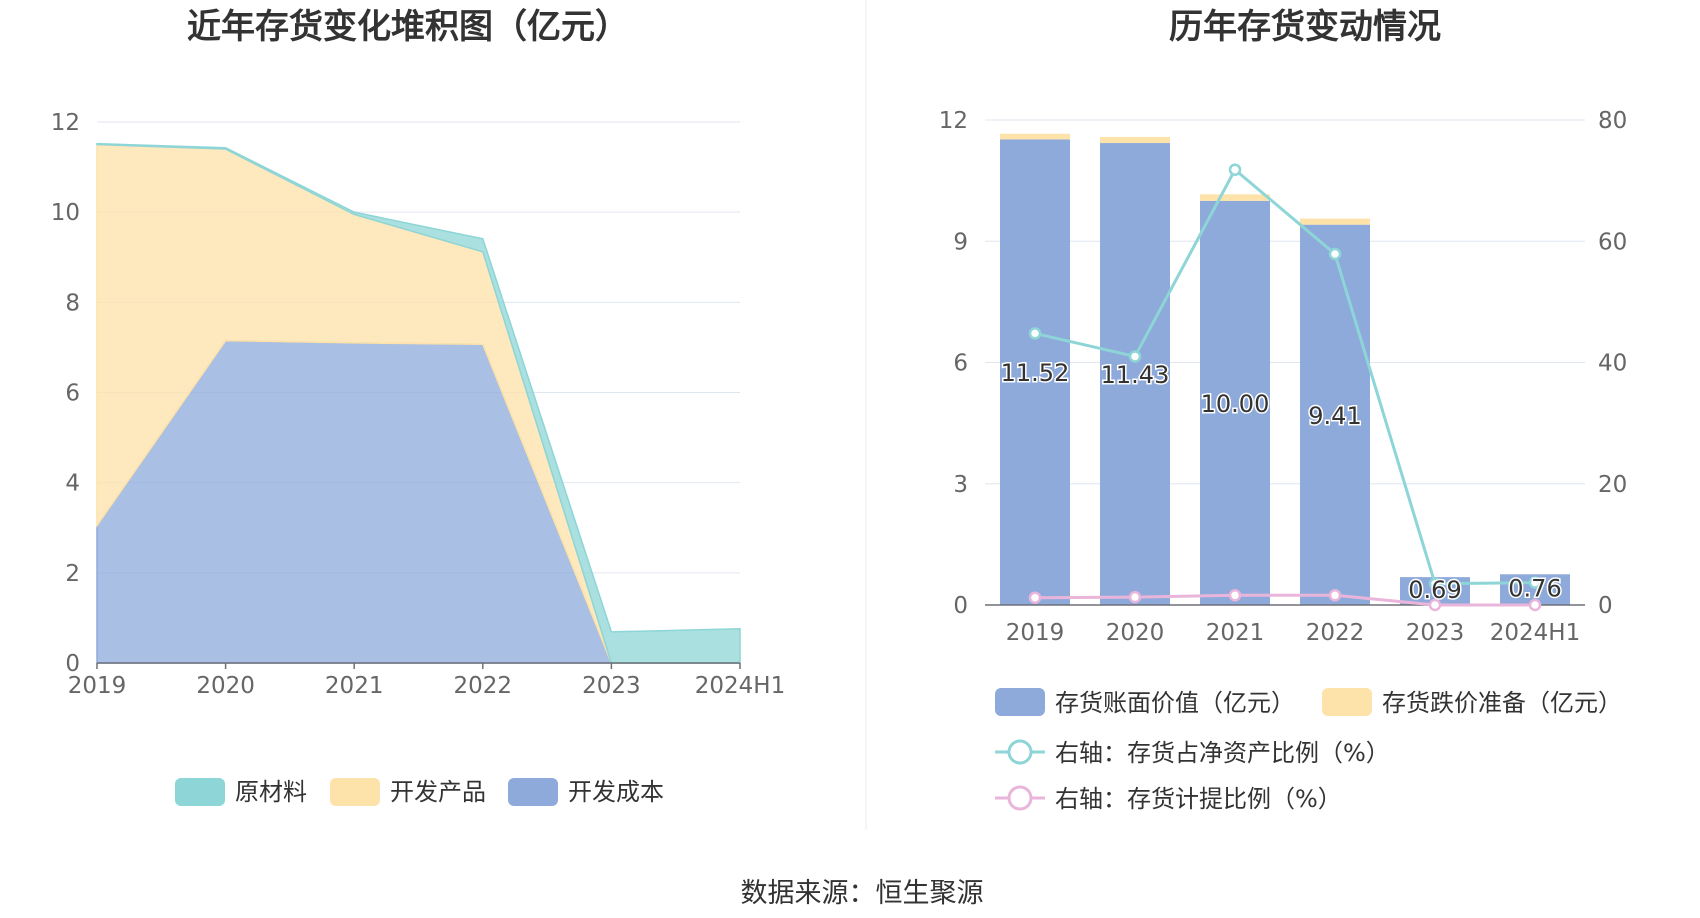 Image resolution: width=1700 pixels, height=918 pixels. I want to click on right-y2-tick-label: 40, so click(1612, 364).